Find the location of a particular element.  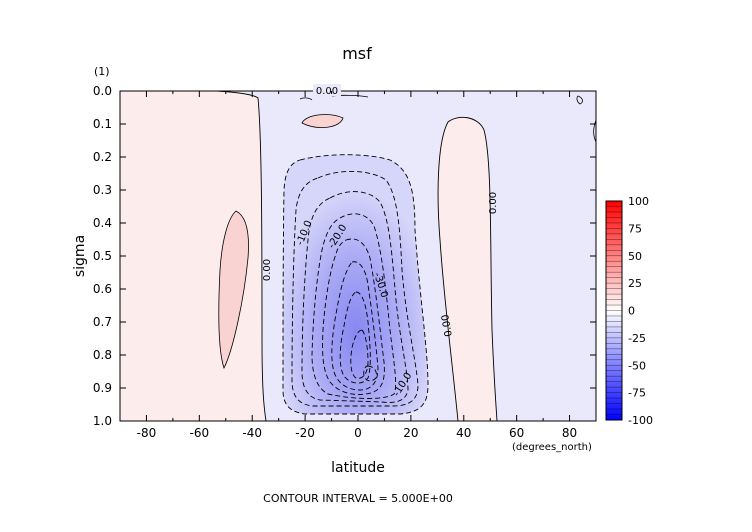

x-tick-label: 40 is located at coordinates (463, 433).